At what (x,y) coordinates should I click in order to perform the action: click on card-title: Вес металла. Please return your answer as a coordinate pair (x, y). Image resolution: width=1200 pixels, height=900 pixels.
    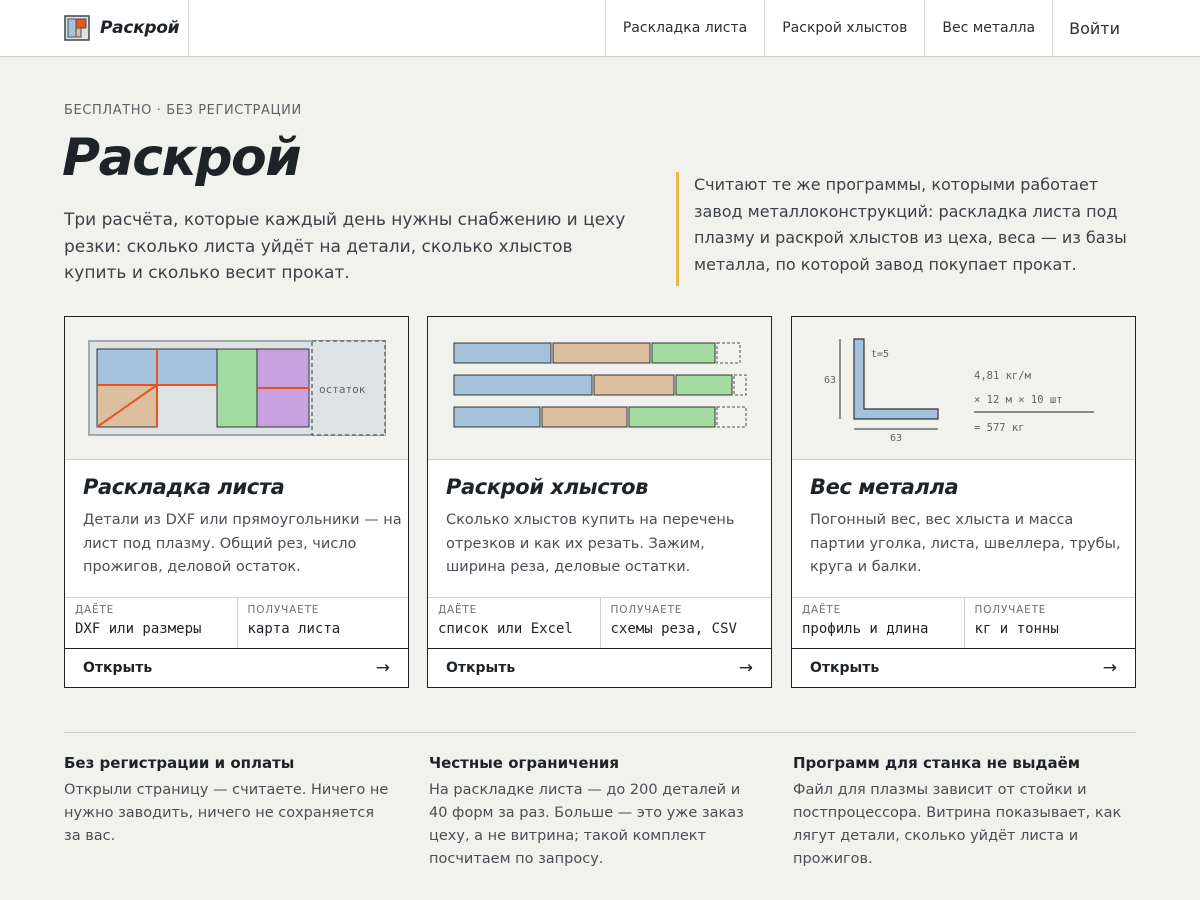
    Looking at the image, I should click on (884, 487).